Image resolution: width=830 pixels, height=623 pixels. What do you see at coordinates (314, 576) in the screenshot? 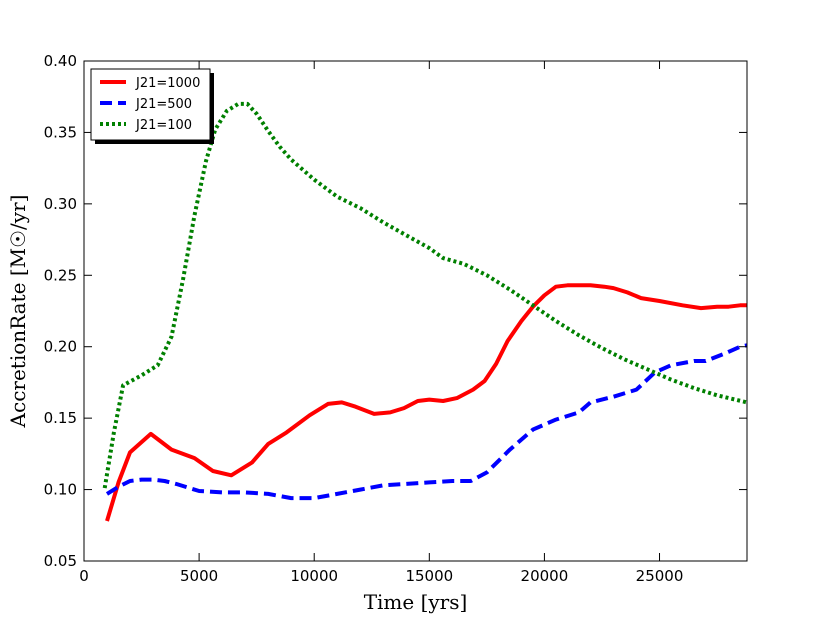
I see `x-tick-label: 10000` at bounding box center [314, 576].